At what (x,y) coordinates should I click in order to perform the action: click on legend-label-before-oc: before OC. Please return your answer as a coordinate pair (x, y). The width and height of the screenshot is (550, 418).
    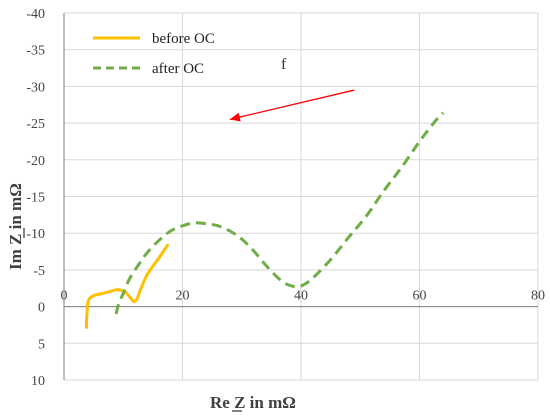
    Looking at the image, I should click on (183, 39).